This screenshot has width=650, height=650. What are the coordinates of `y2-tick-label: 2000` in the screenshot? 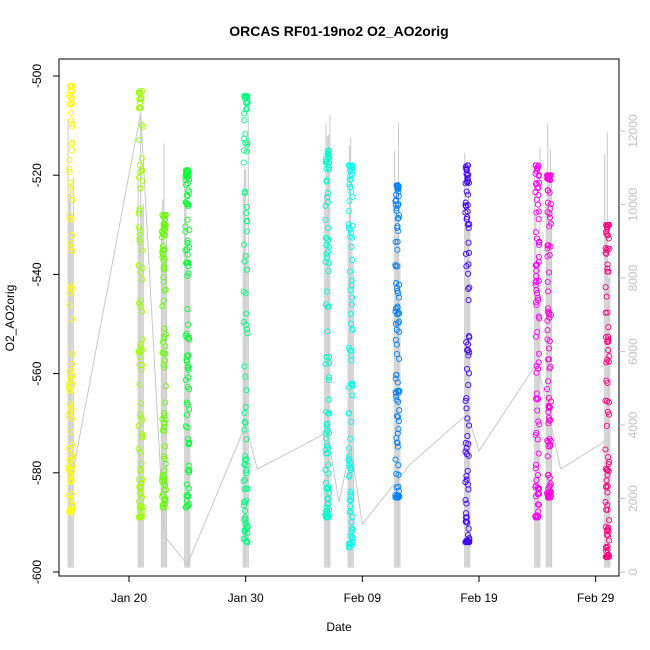 It's located at (633, 498).